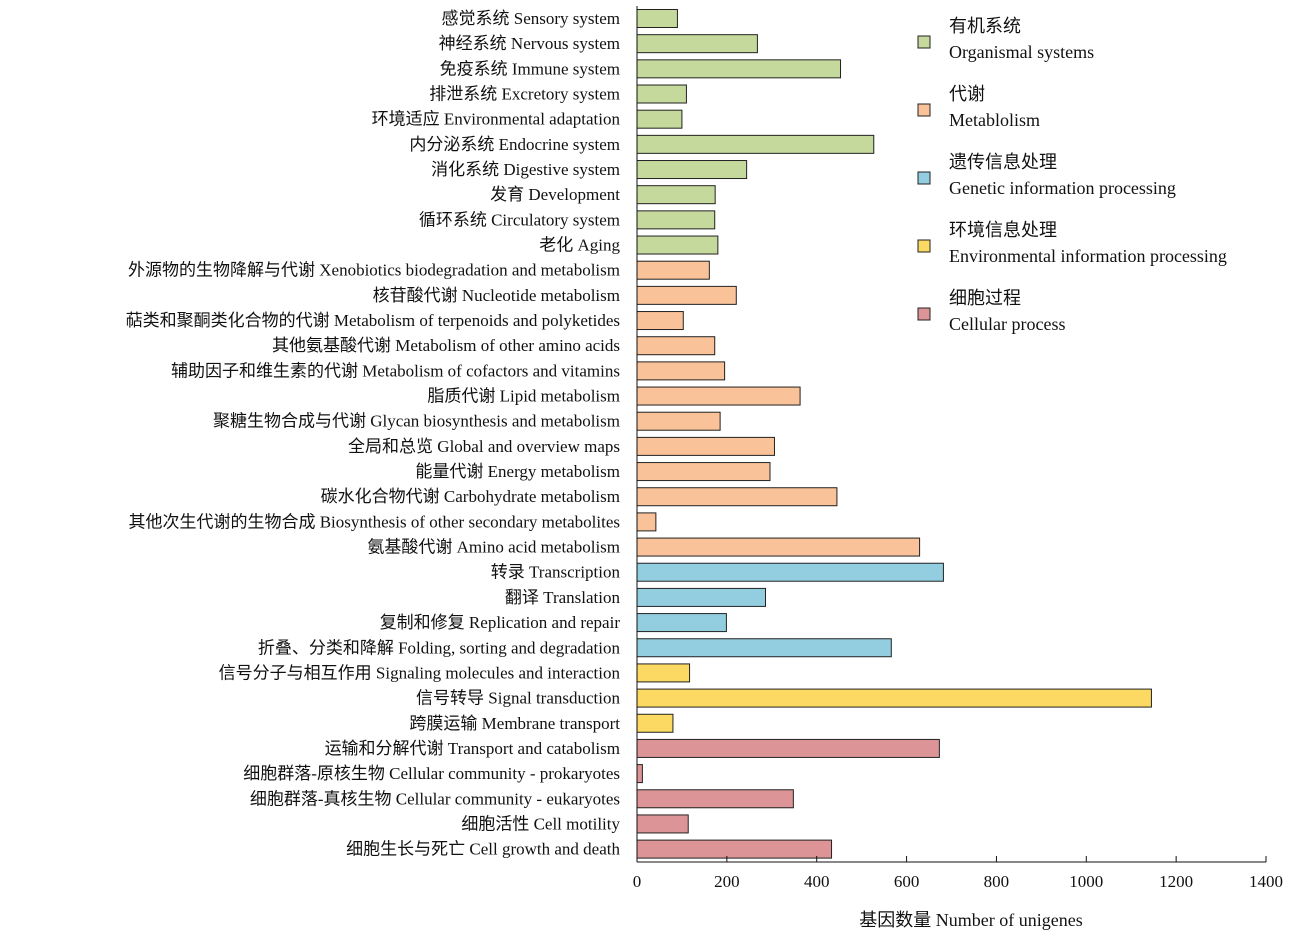  I want to click on legend-label-en: Organismal systems, so click(1021, 52).